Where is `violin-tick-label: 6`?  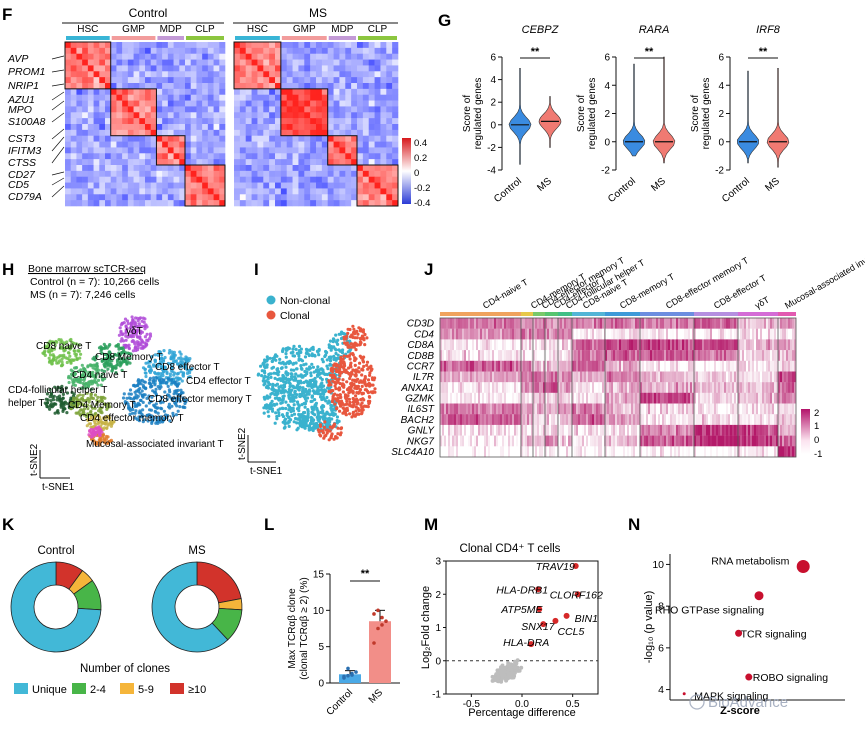
violin-tick-label: 6 is located at coordinates (607, 58).